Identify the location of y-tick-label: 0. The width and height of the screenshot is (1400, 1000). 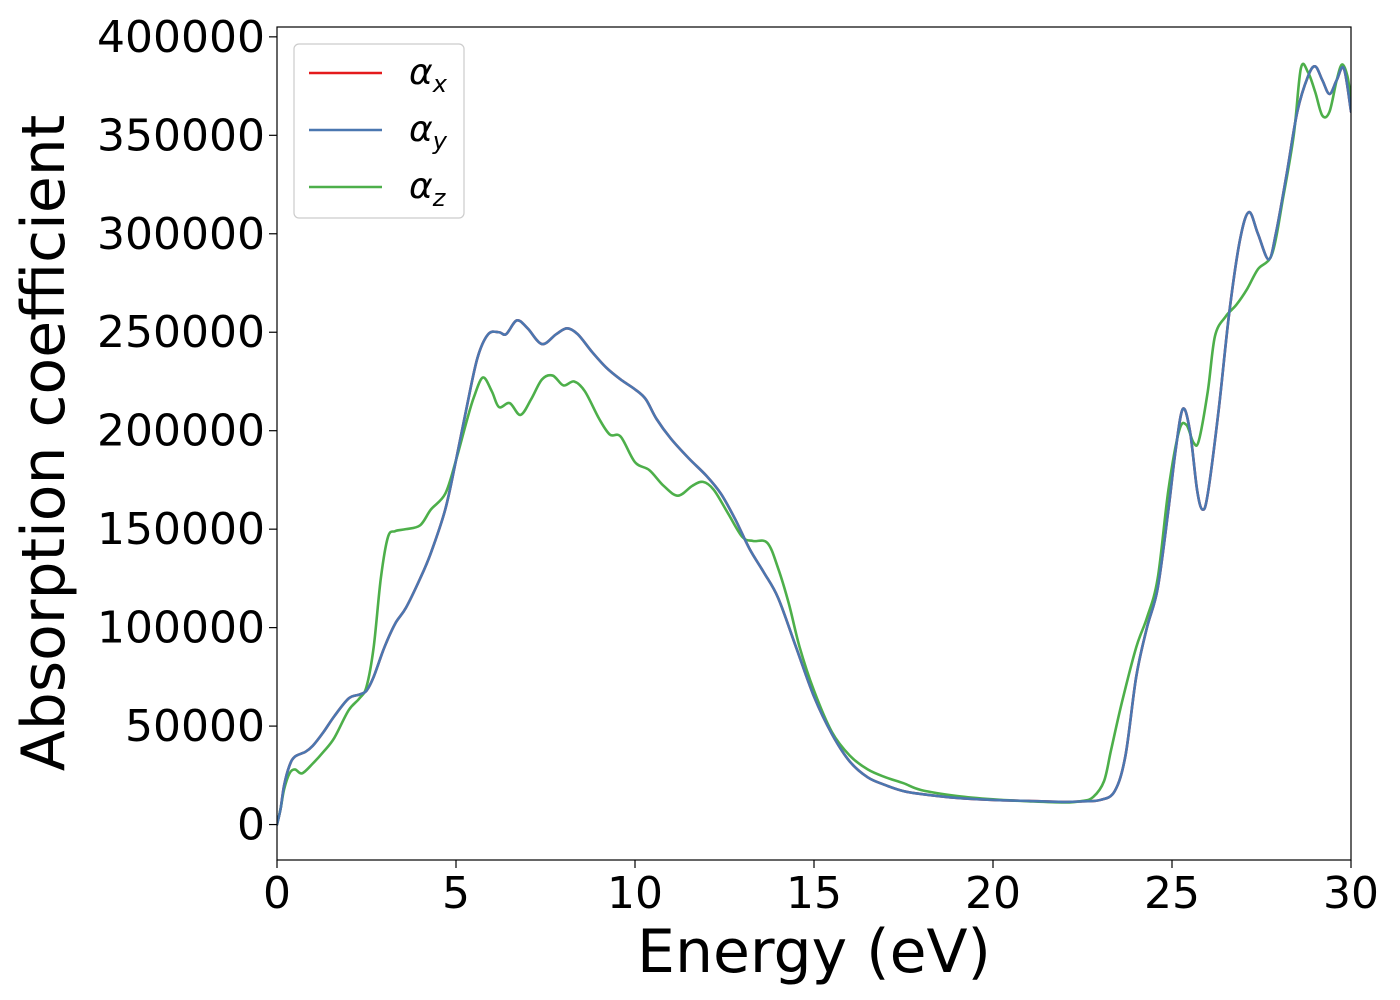
(251, 825).